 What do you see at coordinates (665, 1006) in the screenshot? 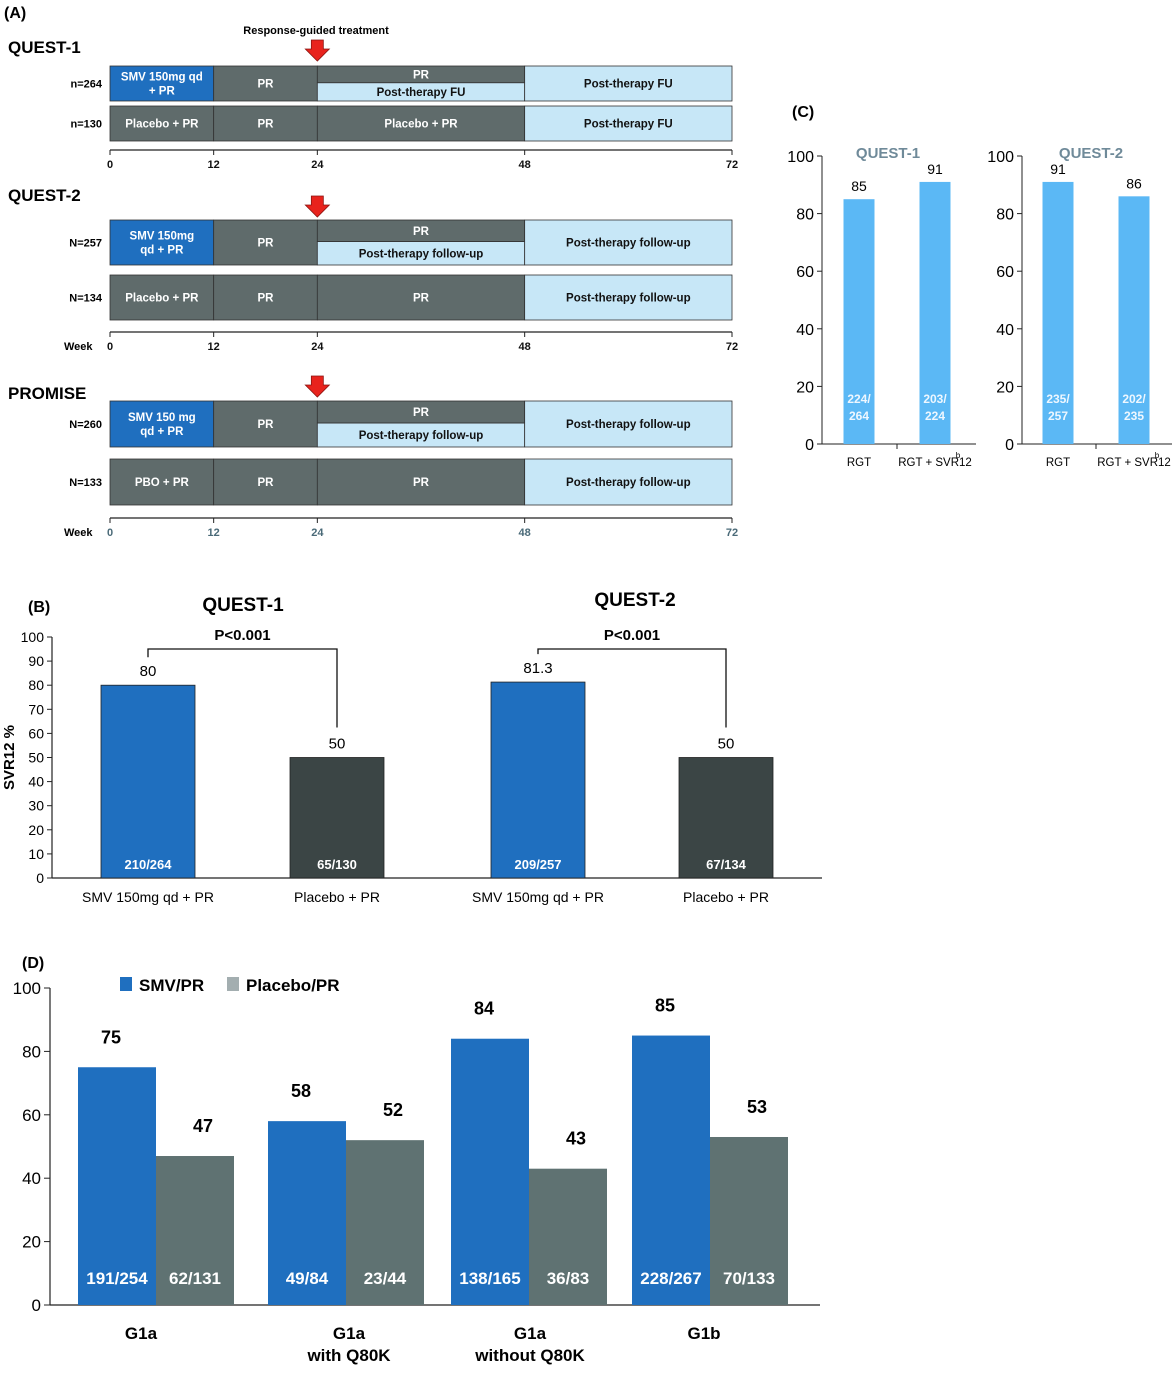
I see `bar-value-label: 85` at bounding box center [665, 1006].